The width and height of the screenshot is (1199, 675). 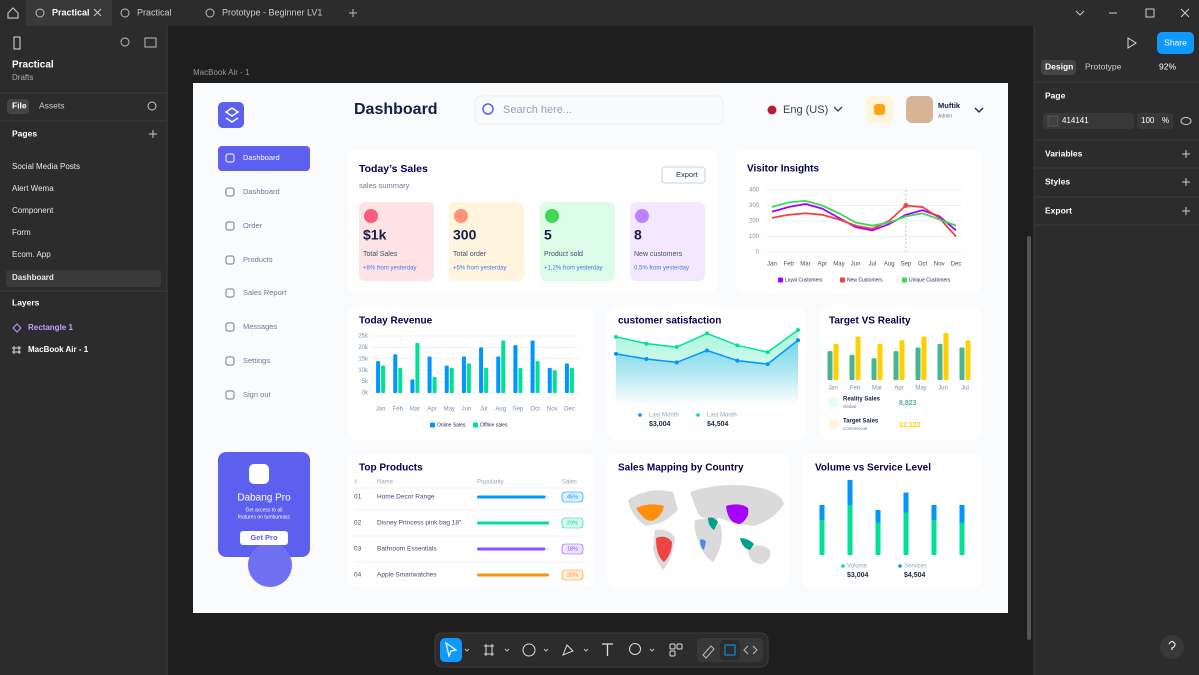 I want to click on tool-chevron, so click(x=507, y=650).